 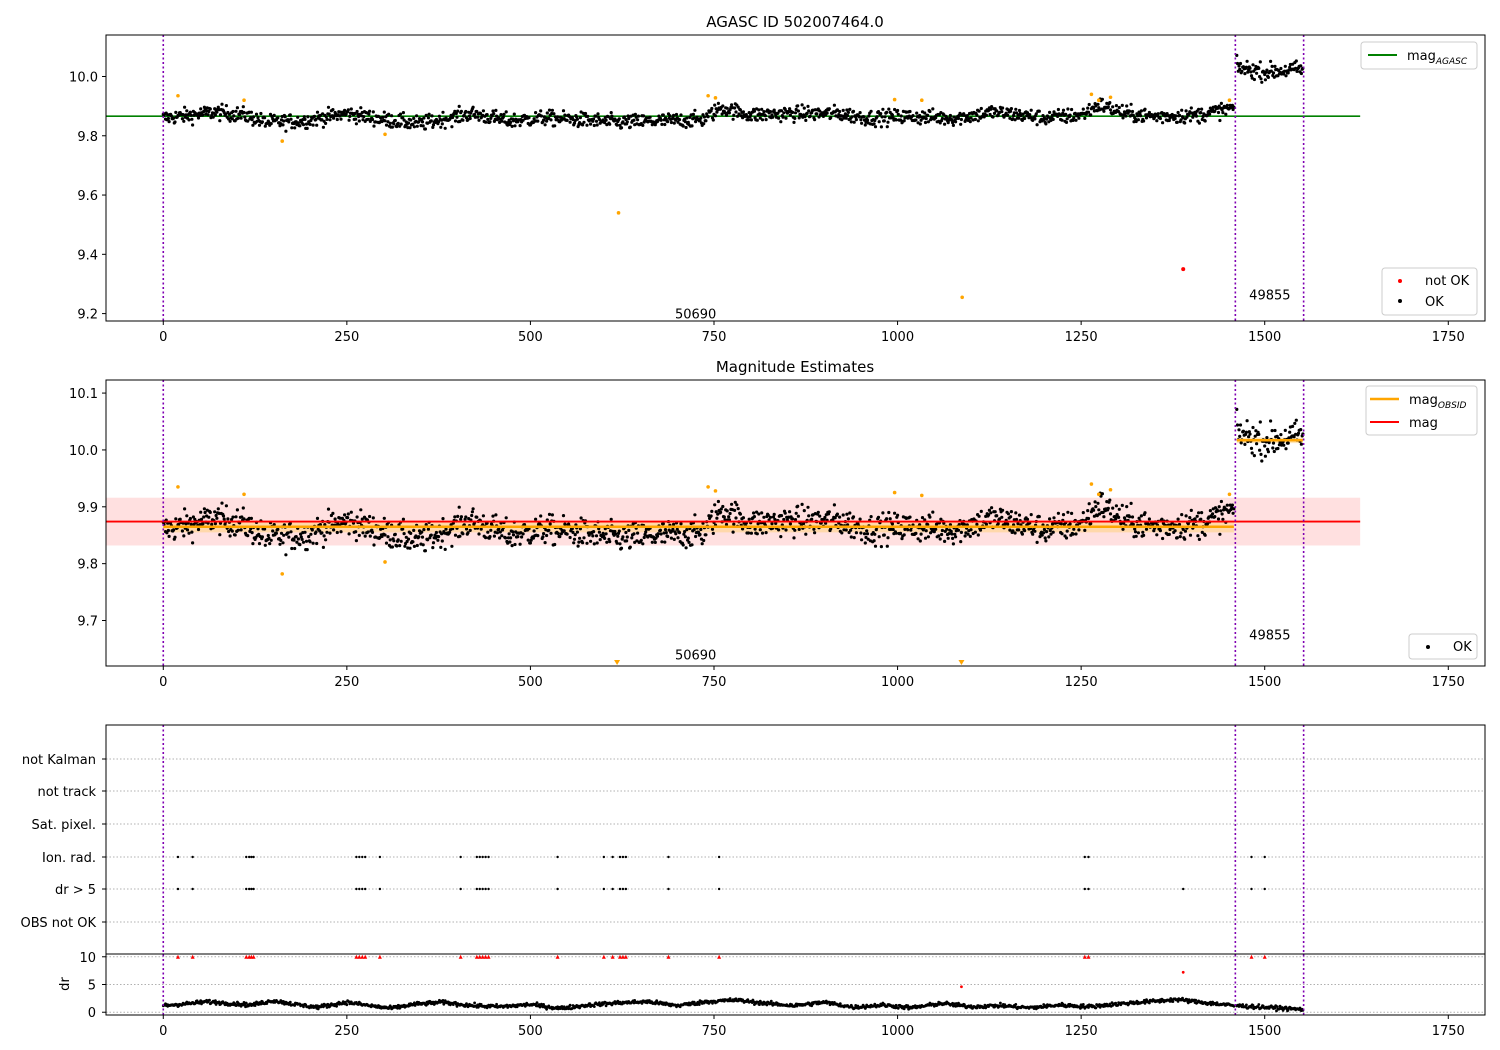 What do you see at coordinates (714, 1031) in the screenshot?
I see `x-tick-label: 750` at bounding box center [714, 1031].